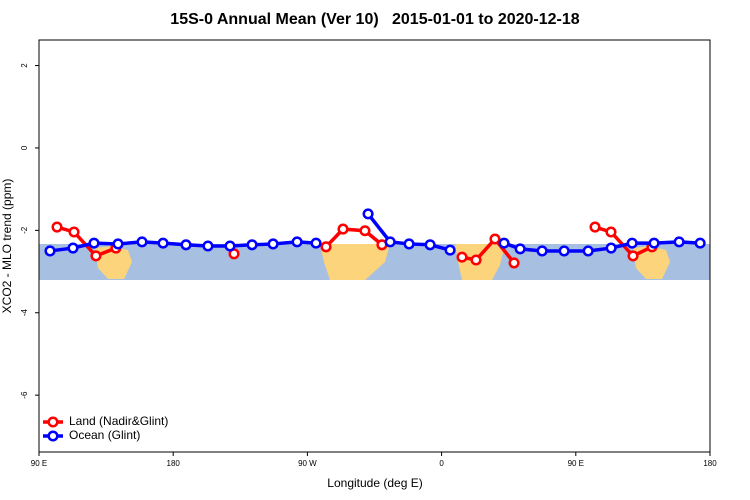 The width and height of the screenshot is (750, 500). I want to click on y-tick-label: 2, so click(24, 65).